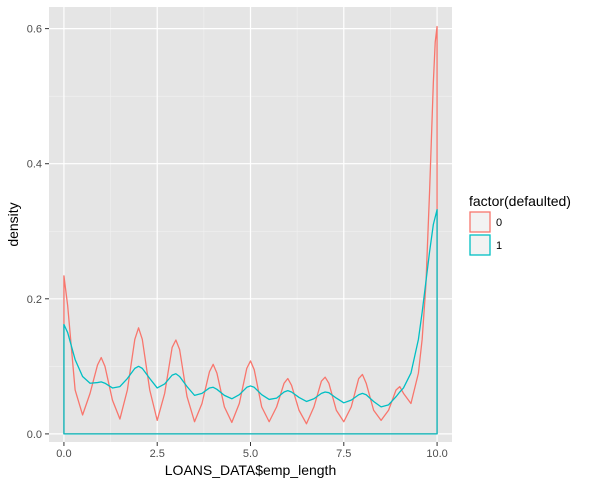 This screenshot has height=486, width=600. Describe the element at coordinates (34, 30) in the screenshot. I see `y-tick-label: 0.6` at that location.